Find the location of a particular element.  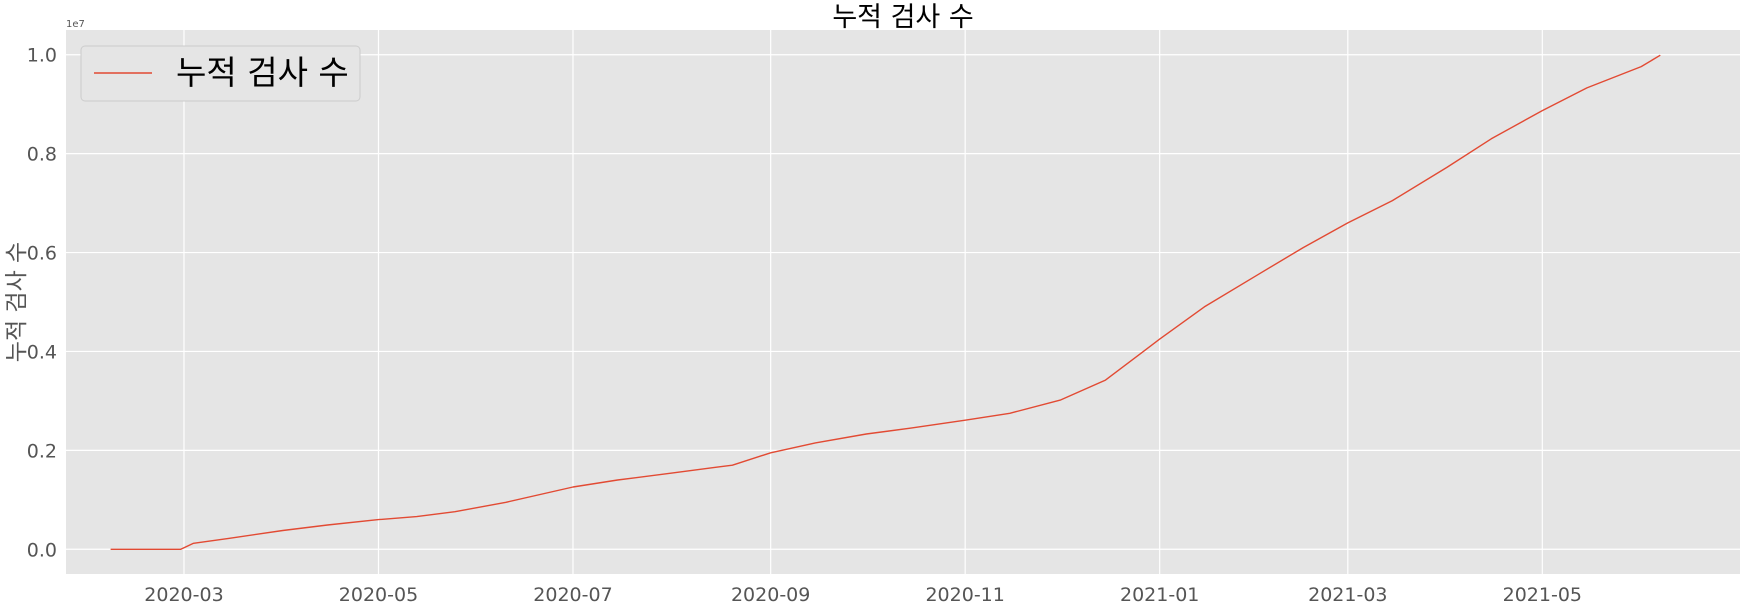

x-tick-label: 2020-05 is located at coordinates (378, 595).